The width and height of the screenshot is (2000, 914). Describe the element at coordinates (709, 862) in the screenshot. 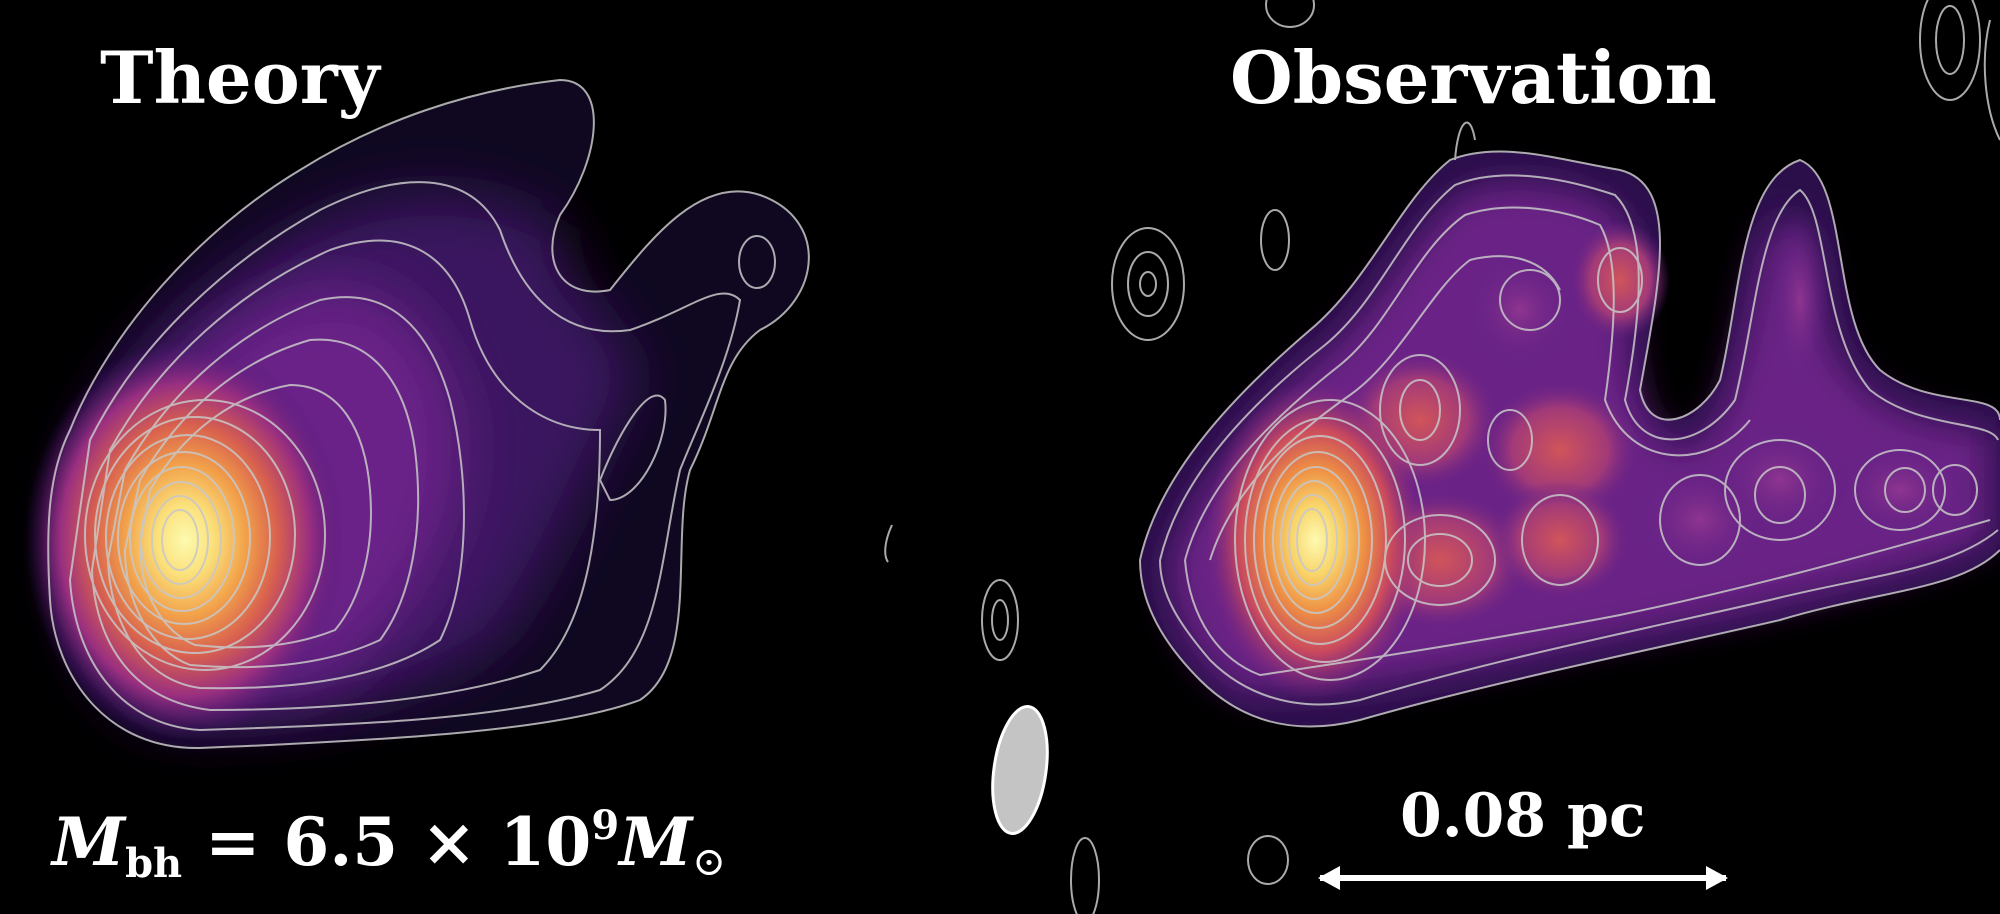

I see `sun-icon: ⊙` at that location.